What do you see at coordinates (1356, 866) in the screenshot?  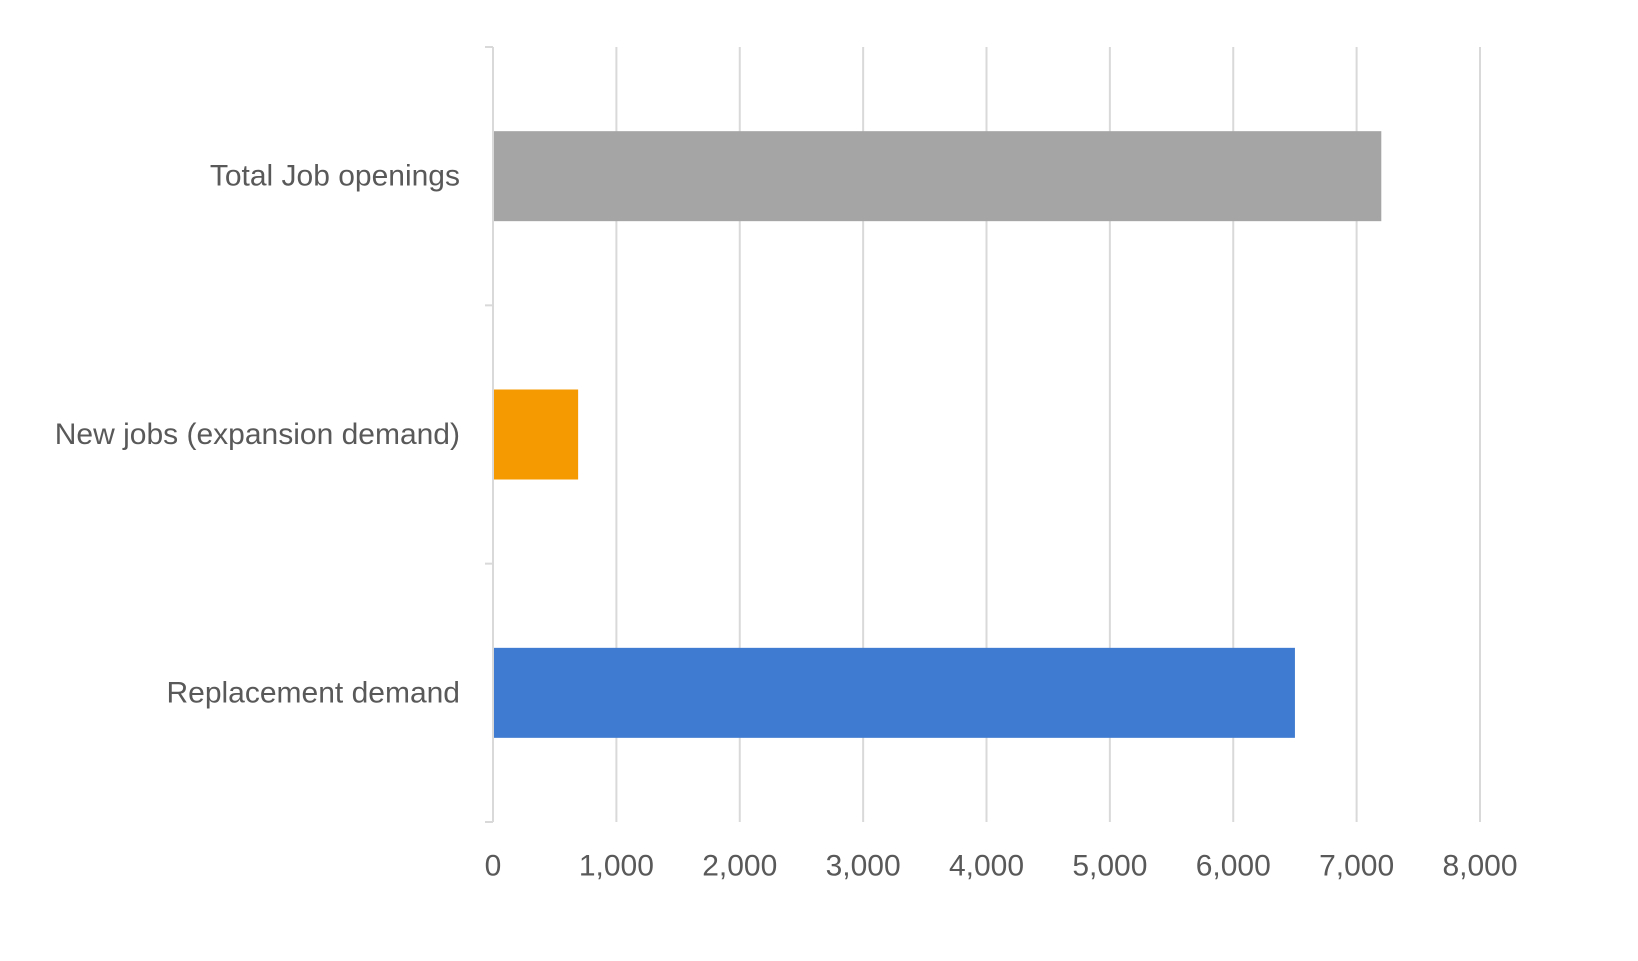 I see `x-tick-label: 7,000` at bounding box center [1356, 866].